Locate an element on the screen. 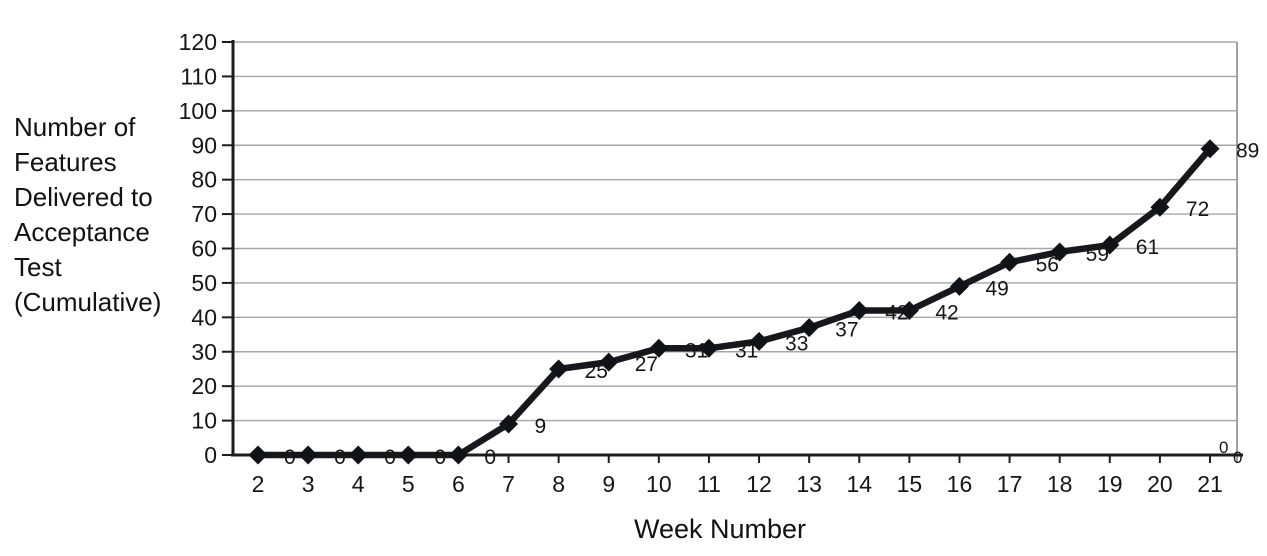 Image resolution: width=1267 pixels, height=556 pixels. x-tick-label-19: 19 is located at coordinates (1110, 484).